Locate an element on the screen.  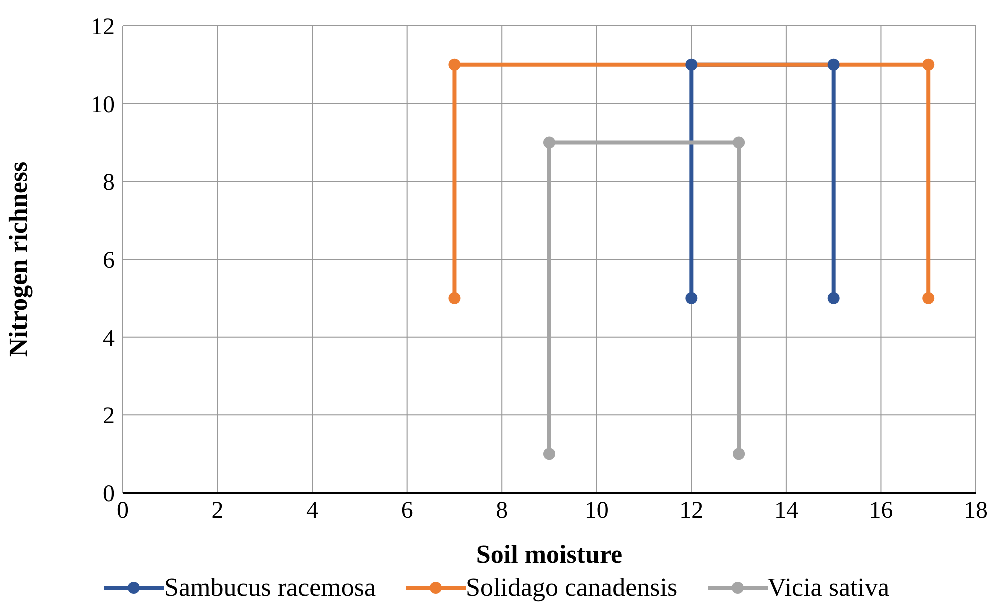
x-tick-label: 16 is located at coordinates (881, 511).